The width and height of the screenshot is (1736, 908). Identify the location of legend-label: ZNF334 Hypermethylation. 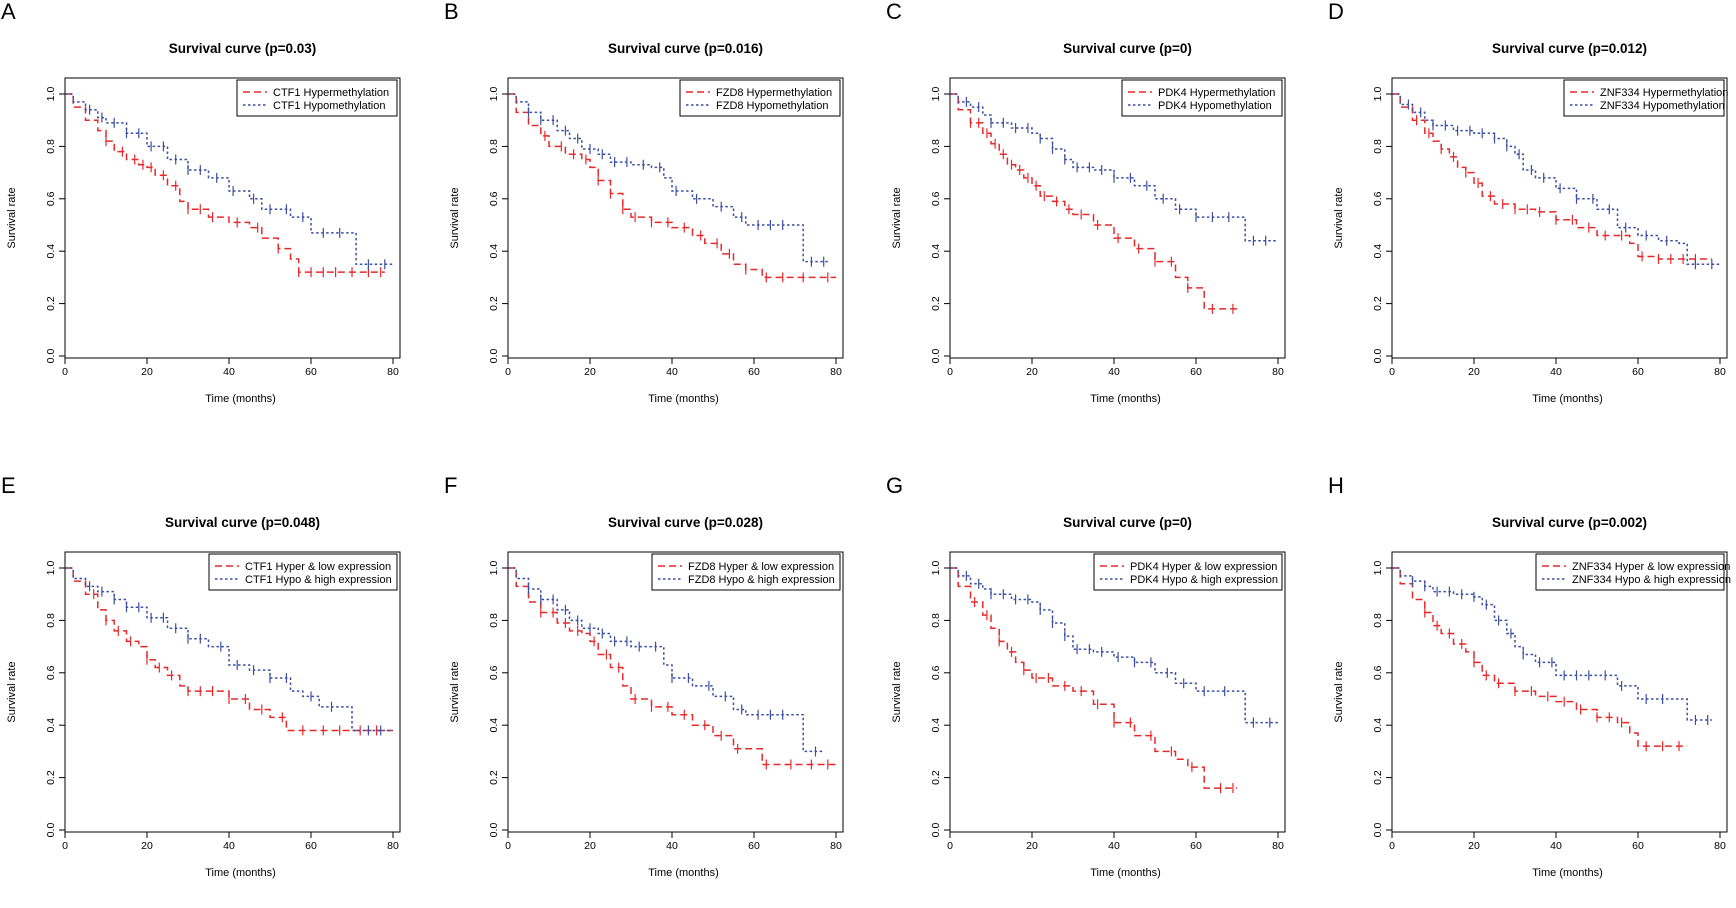
(1664, 93).